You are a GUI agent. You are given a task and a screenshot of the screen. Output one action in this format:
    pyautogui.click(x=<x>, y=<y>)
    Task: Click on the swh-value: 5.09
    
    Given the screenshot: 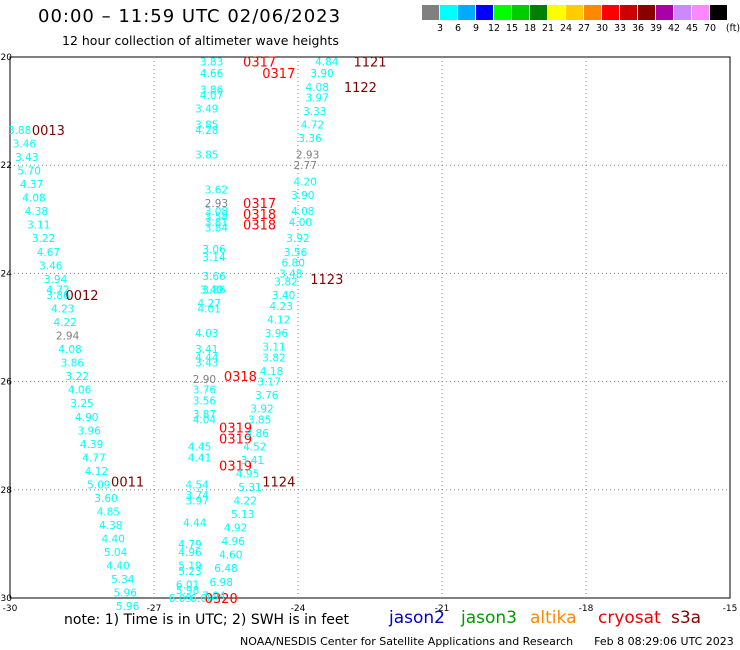 What is the action you would take?
    pyautogui.click(x=98, y=485)
    